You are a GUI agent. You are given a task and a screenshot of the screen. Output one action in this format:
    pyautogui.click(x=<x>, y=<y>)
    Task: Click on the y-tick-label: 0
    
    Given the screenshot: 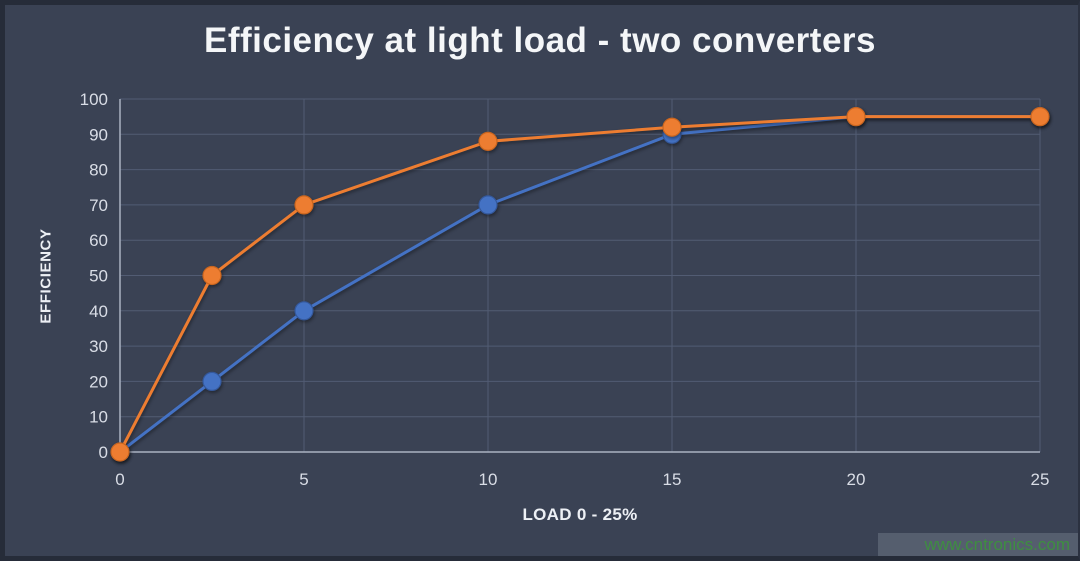 What is the action you would take?
    pyautogui.click(x=103, y=452)
    